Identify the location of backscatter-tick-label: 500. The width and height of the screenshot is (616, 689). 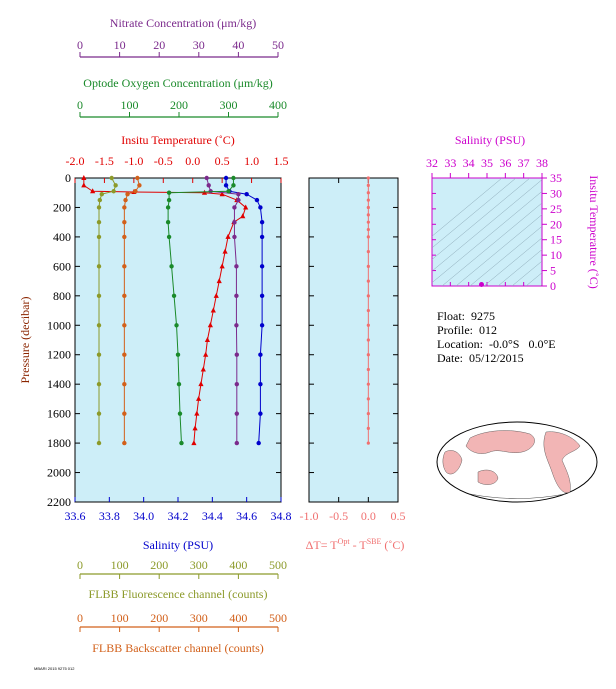
(278, 618).